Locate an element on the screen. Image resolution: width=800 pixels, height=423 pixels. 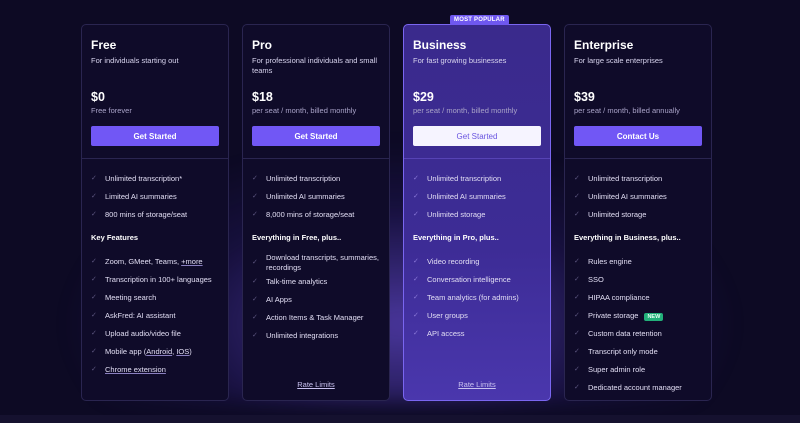
feature-text: Chrome extension is located at coordinates (135, 370).